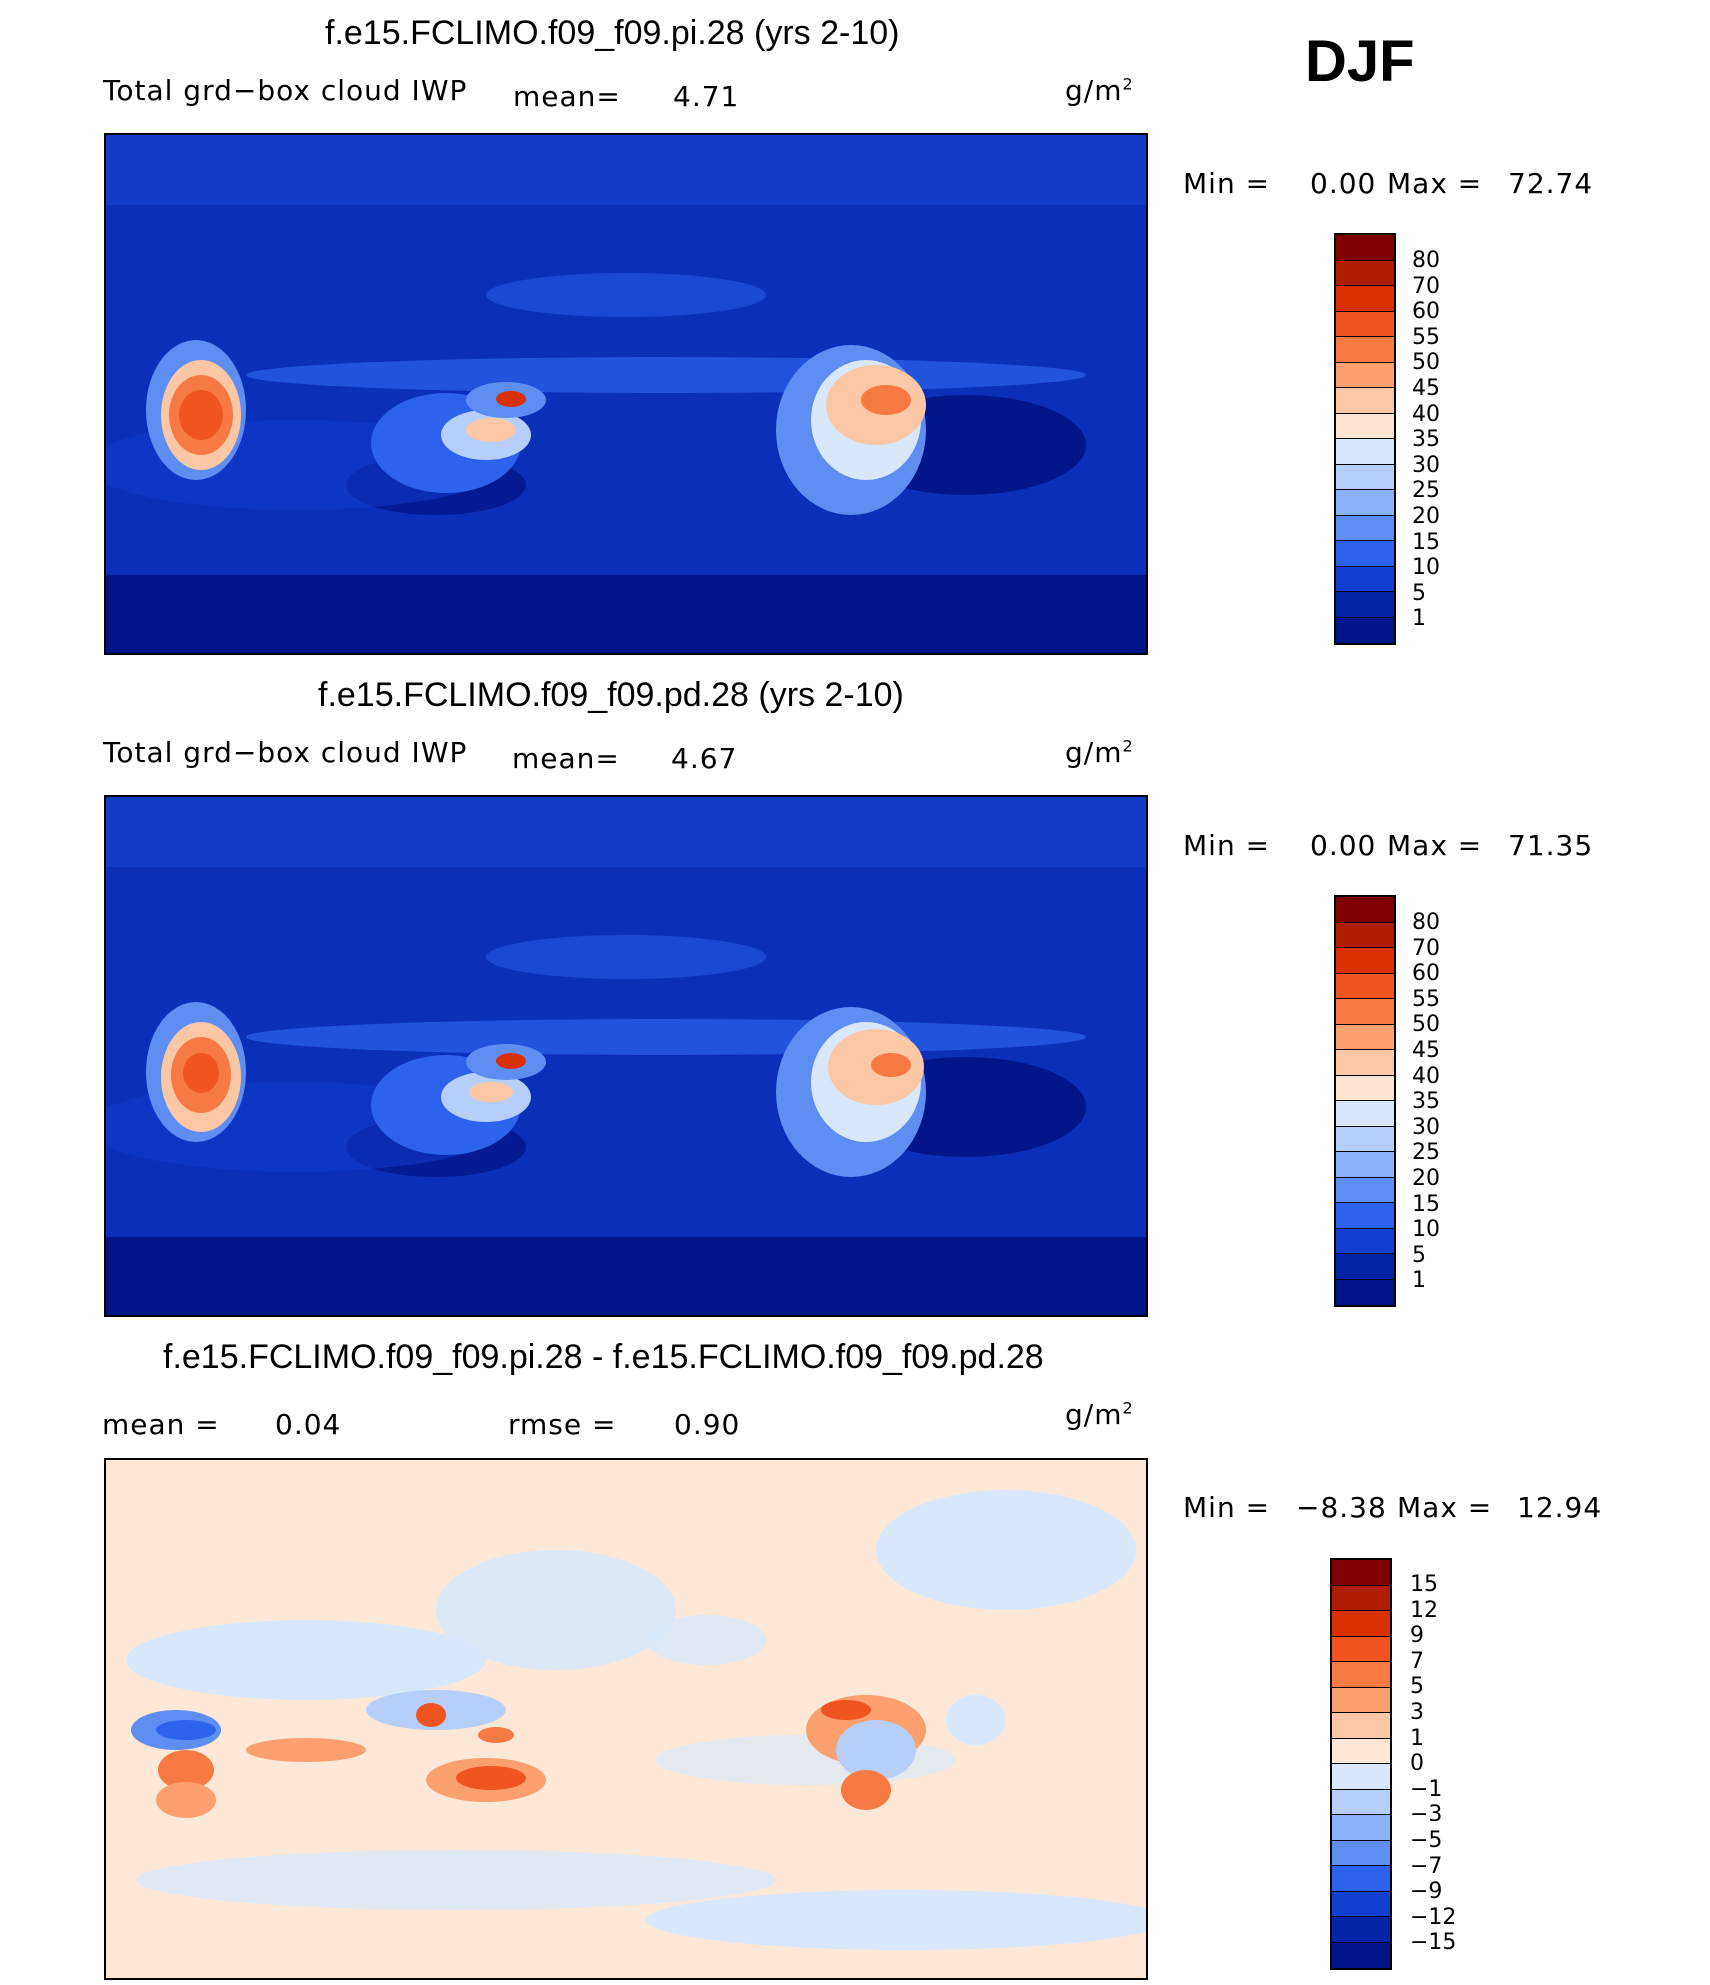 Image resolution: width=1710 pixels, height=1985 pixels. What do you see at coordinates (1343, 845) in the screenshot?
I see `panel2-min-value: 0.00` at bounding box center [1343, 845].